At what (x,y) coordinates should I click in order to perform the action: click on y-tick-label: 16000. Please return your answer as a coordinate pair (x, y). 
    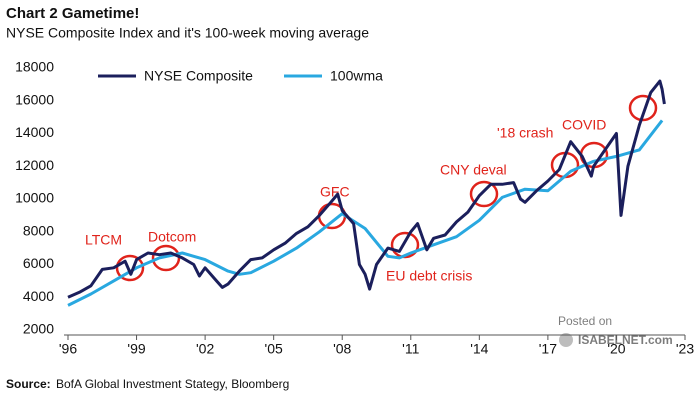
    Looking at the image, I should click on (34, 99).